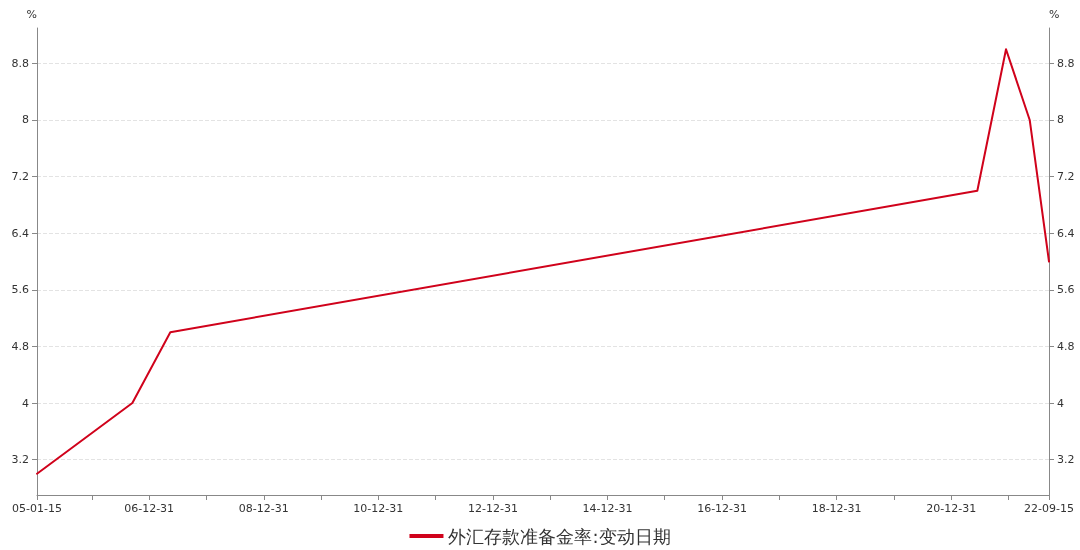 The width and height of the screenshot is (1080, 550). Describe the element at coordinates (20, 290) in the screenshot. I see `y-tick-label: 5.6` at that location.